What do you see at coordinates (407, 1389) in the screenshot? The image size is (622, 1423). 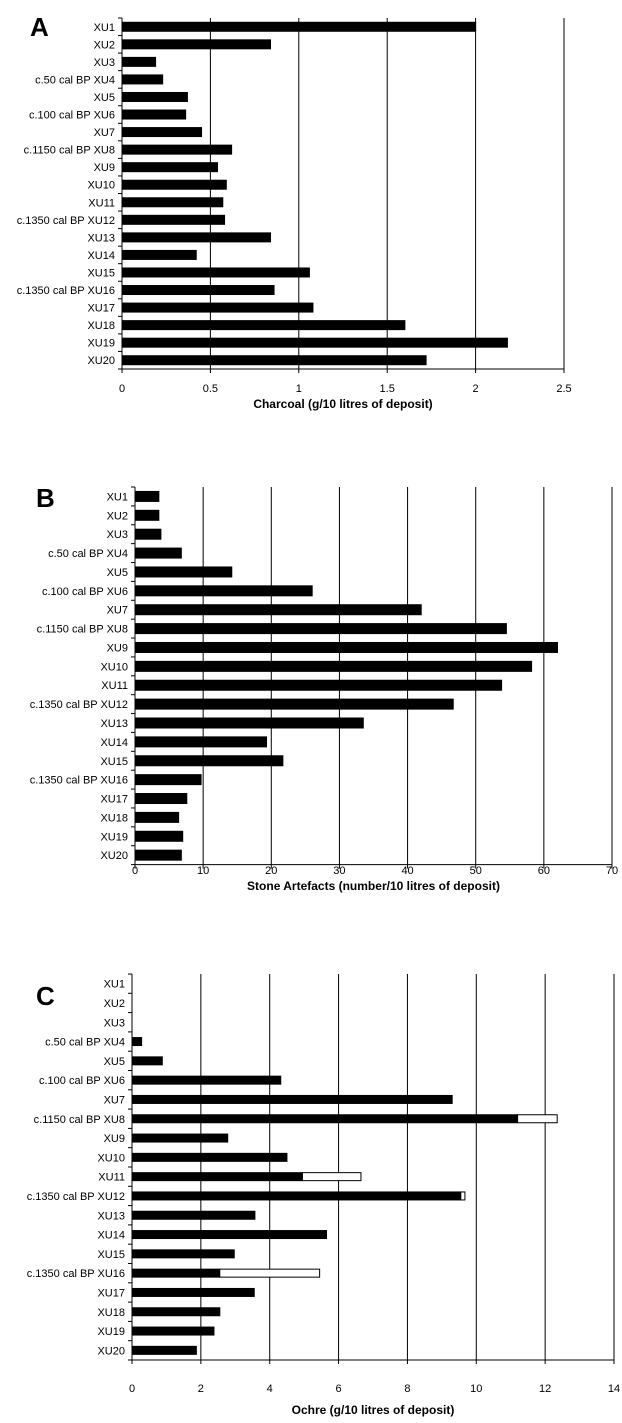 I see `x-tick-label: 8` at bounding box center [407, 1389].